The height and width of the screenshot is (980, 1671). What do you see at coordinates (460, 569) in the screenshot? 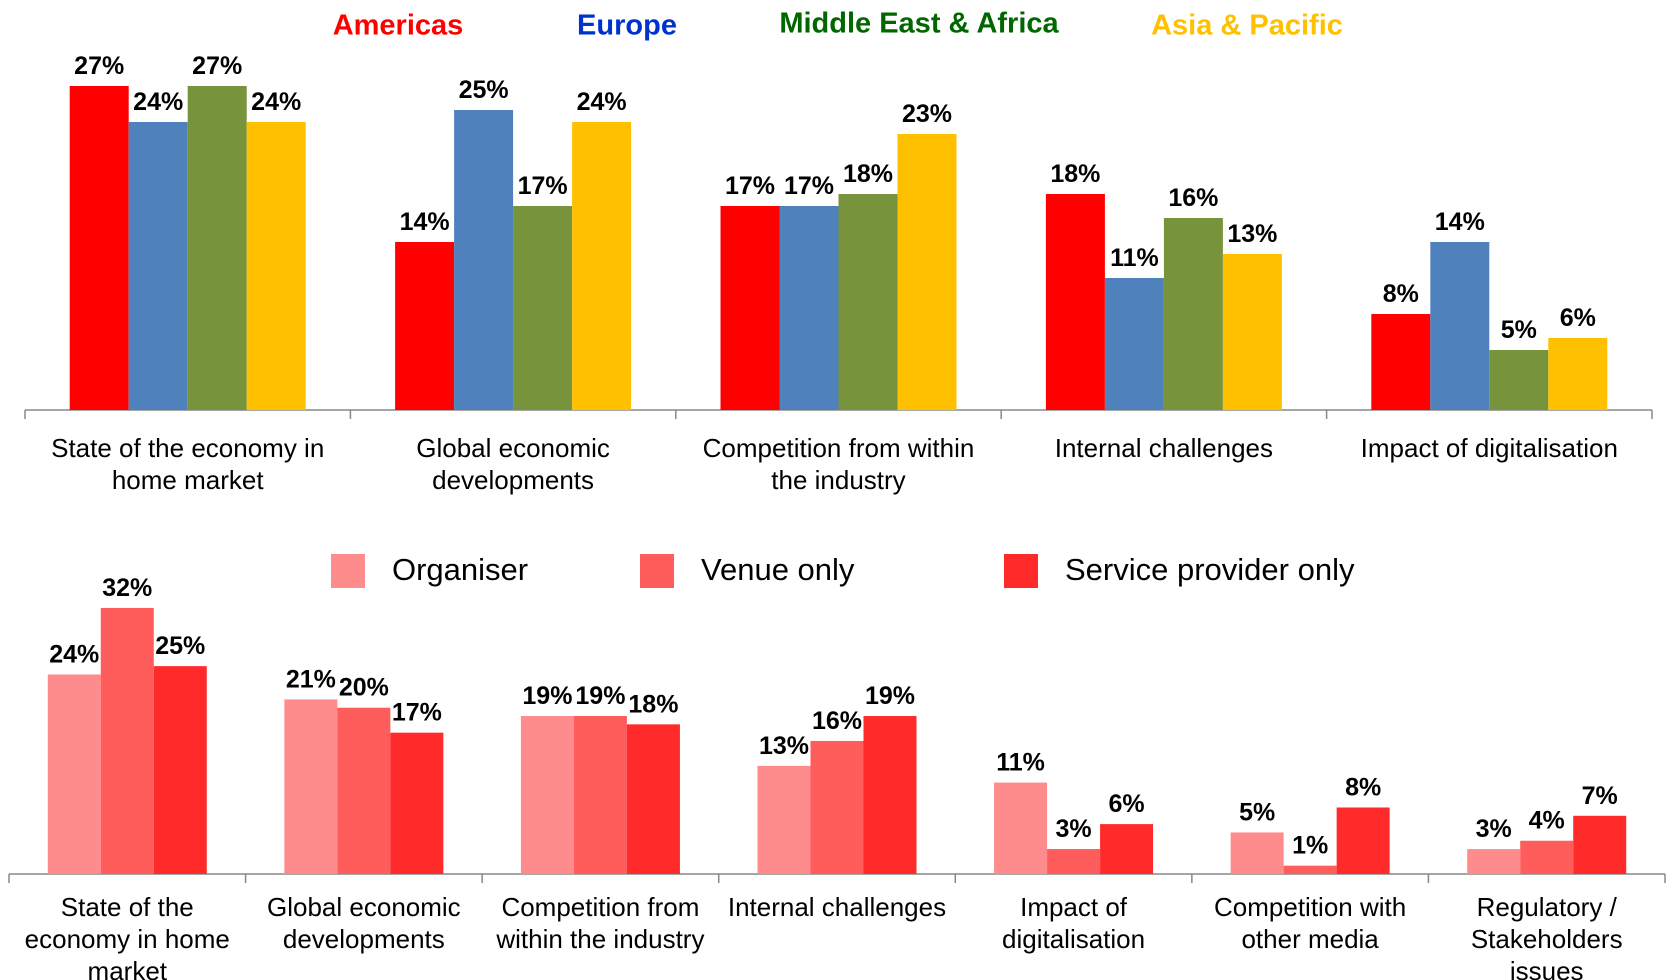
I see `legend-label: Organiser` at bounding box center [460, 569].